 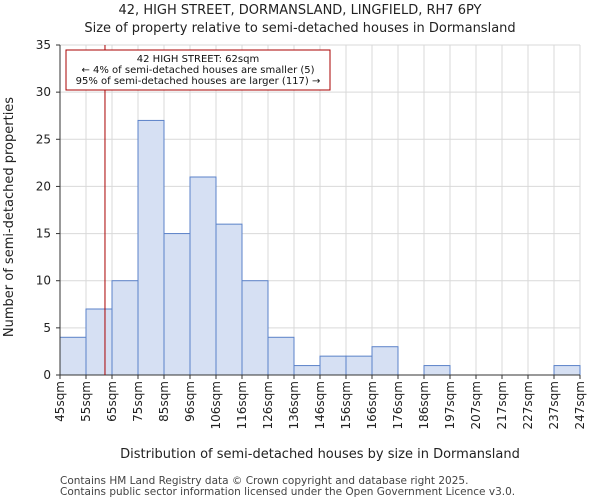 What do you see at coordinates (216, 405) in the screenshot?
I see `x-tick-label: 106sqm` at bounding box center [216, 405].